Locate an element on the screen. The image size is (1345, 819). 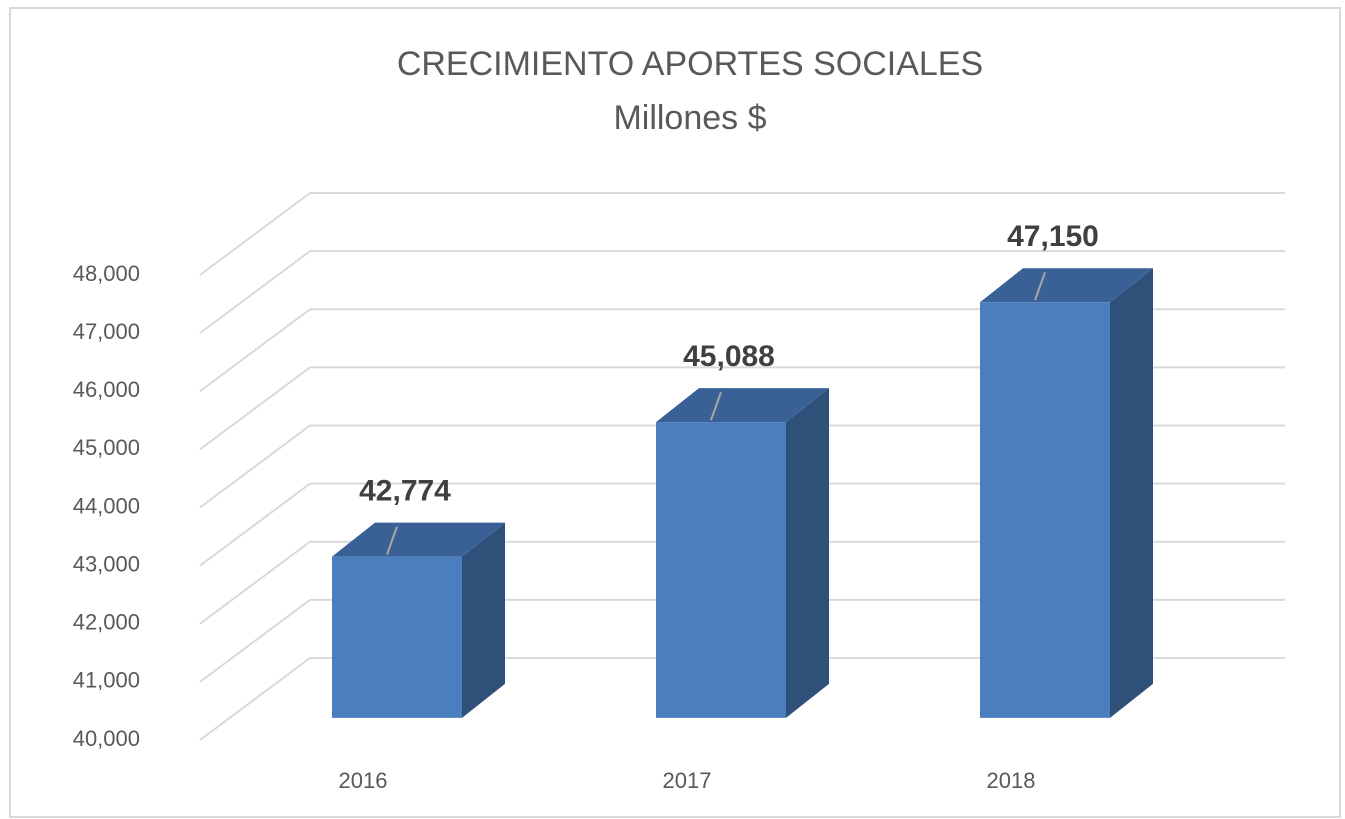
y-tick-label: 47,000 is located at coordinates (106, 331).